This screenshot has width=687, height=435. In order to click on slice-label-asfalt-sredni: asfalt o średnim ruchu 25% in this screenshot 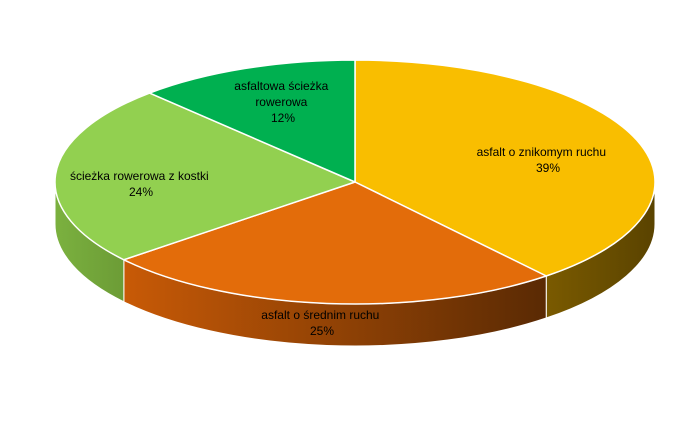, I will do `click(321, 323)`.